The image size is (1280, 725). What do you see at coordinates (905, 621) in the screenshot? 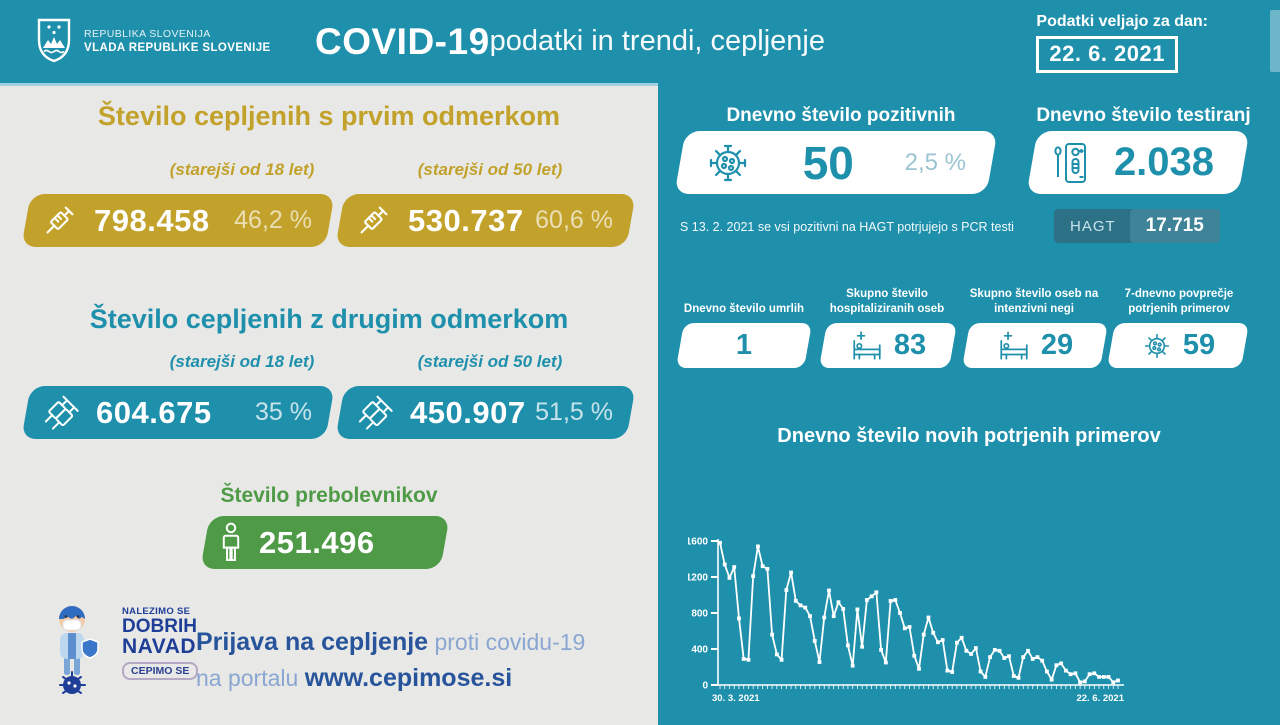
I see `daily-cases-line-chart: 0 400 800 1200 1600 30. 3. 2021 22. 6. 2021` at bounding box center [905, 621].